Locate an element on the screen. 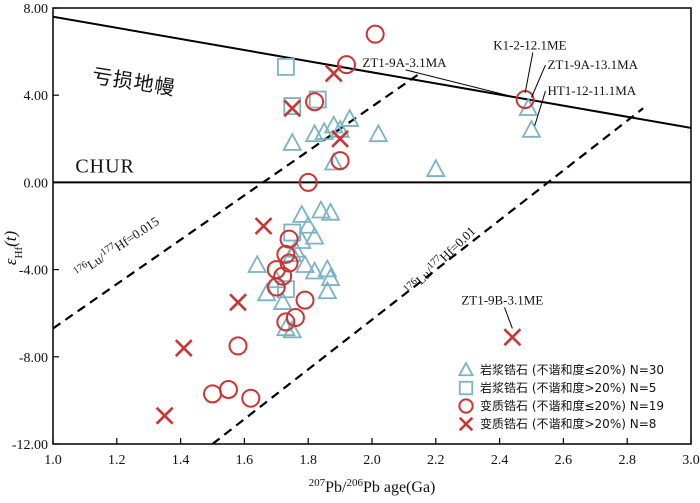 The width and height of the screenshot is (700, 503). legend-circle-icon is located at coordinates (466, 406).